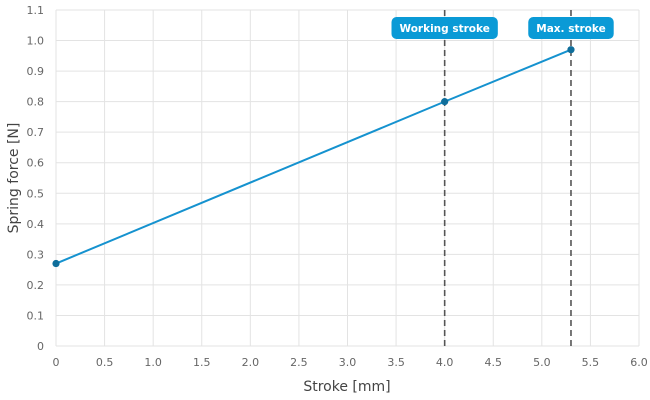 This screenshot has height=400, width=650. Describe the element at coordinates (202, 362) in the screenshot. I see `x-tick-label: 1.5` at that location.